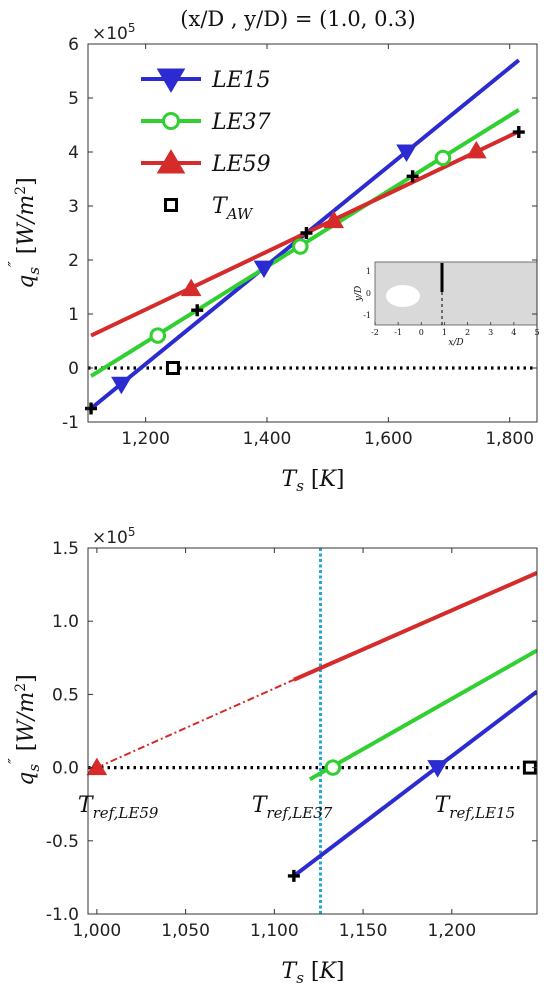 The height and width of the screenshot is (996, 550). Describe the element at coordinates (267, 439) in the screenshot. I see `x-tick-label: 1,400` at that location.